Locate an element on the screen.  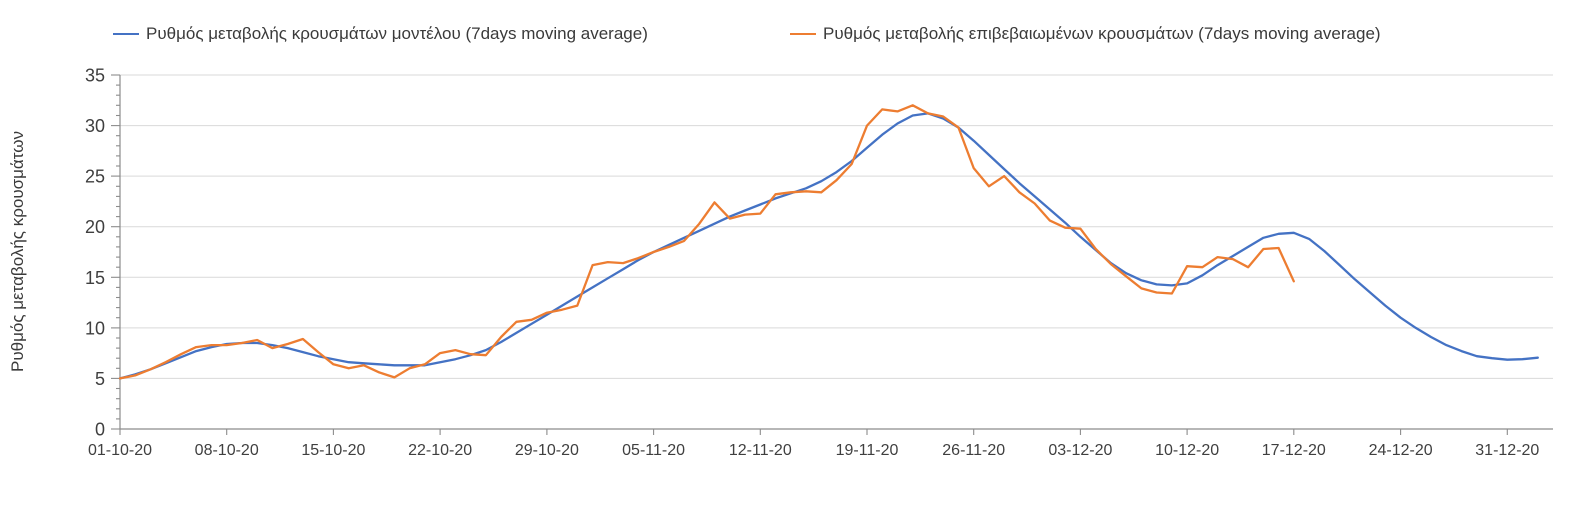
y-axis: 0 5 10 15 20 25 30 35 is located at coordinates (103, 253).